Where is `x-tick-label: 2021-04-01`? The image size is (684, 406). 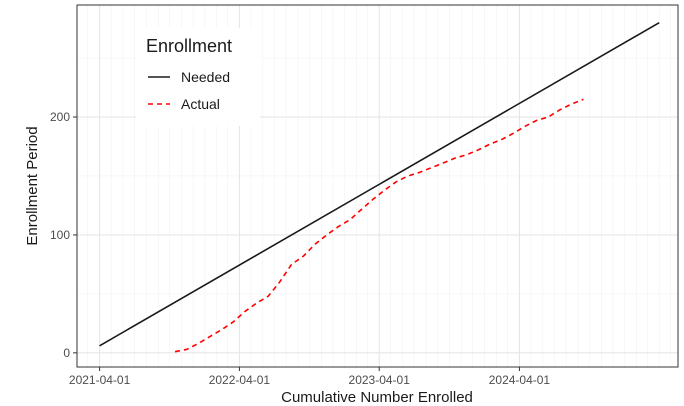
x-tick-label: 2021-04-01 is located at coordinates (100, 380).